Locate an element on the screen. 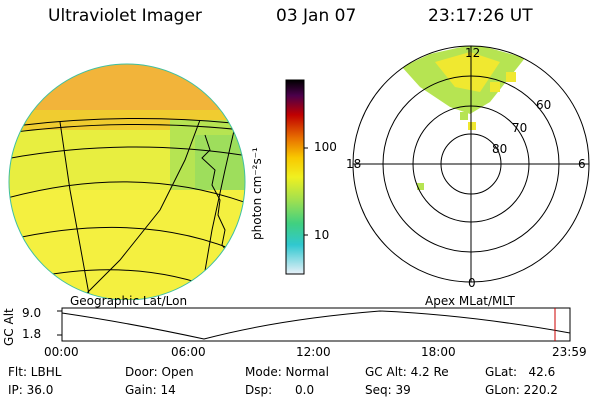  instrument-title: Ultraviolet Imager is located at coordinates (125, 16).